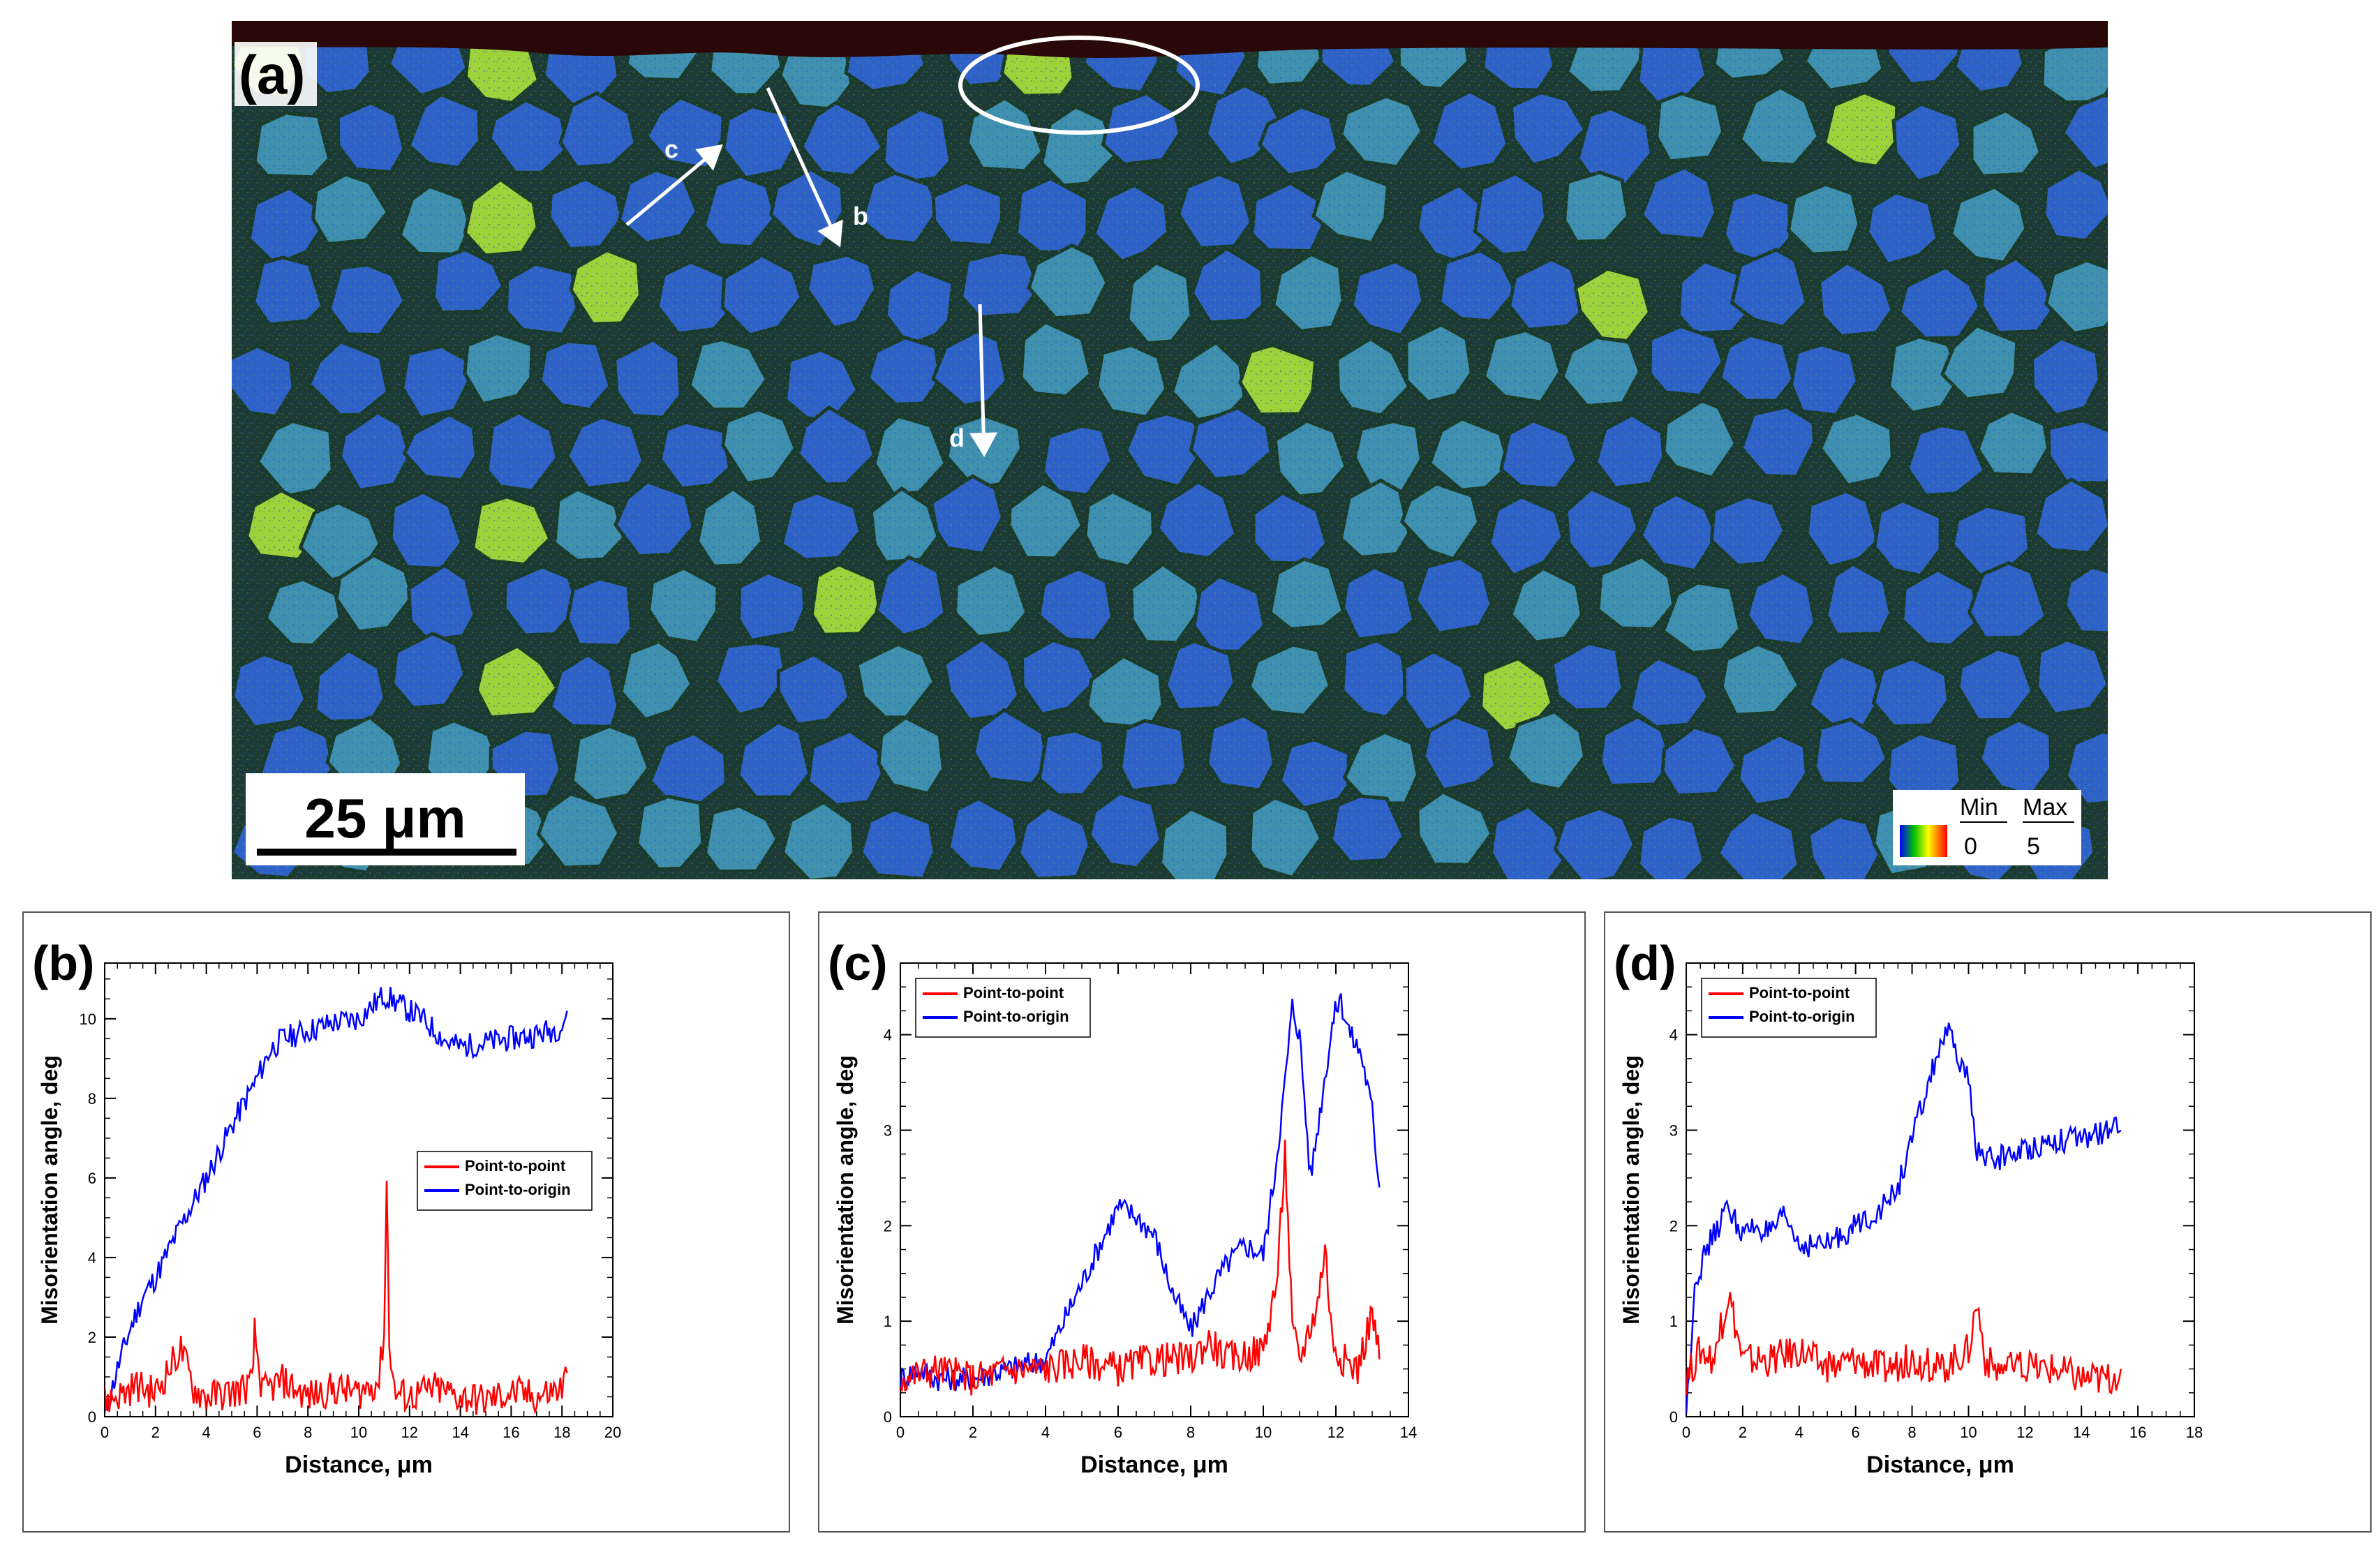  What do you see at coordinates (1970, 847) in the screenshot?
I see `legend-min-value: 0` at bounding box center [1970, 847].